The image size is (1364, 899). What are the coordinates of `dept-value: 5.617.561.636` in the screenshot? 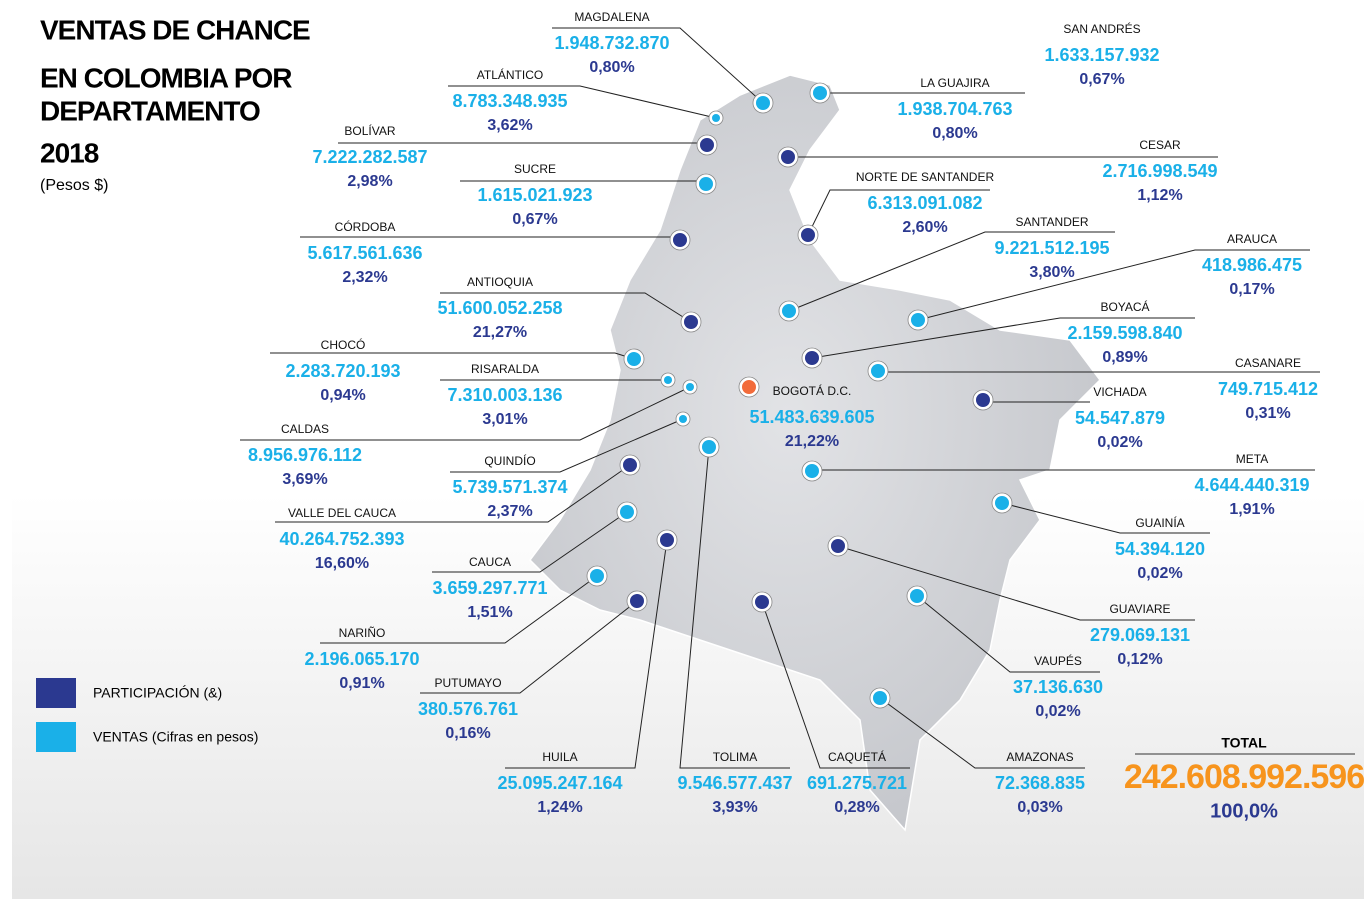 It's located at (364, 253).